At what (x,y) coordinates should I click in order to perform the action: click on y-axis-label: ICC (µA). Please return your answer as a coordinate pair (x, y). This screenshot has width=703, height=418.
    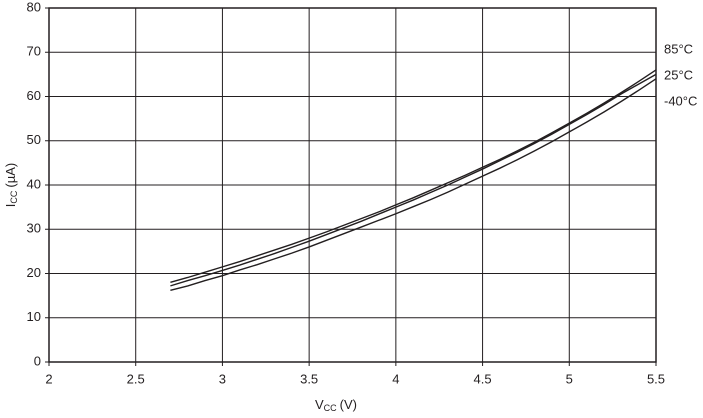
    Looking at the image, I should click on (11, 185).